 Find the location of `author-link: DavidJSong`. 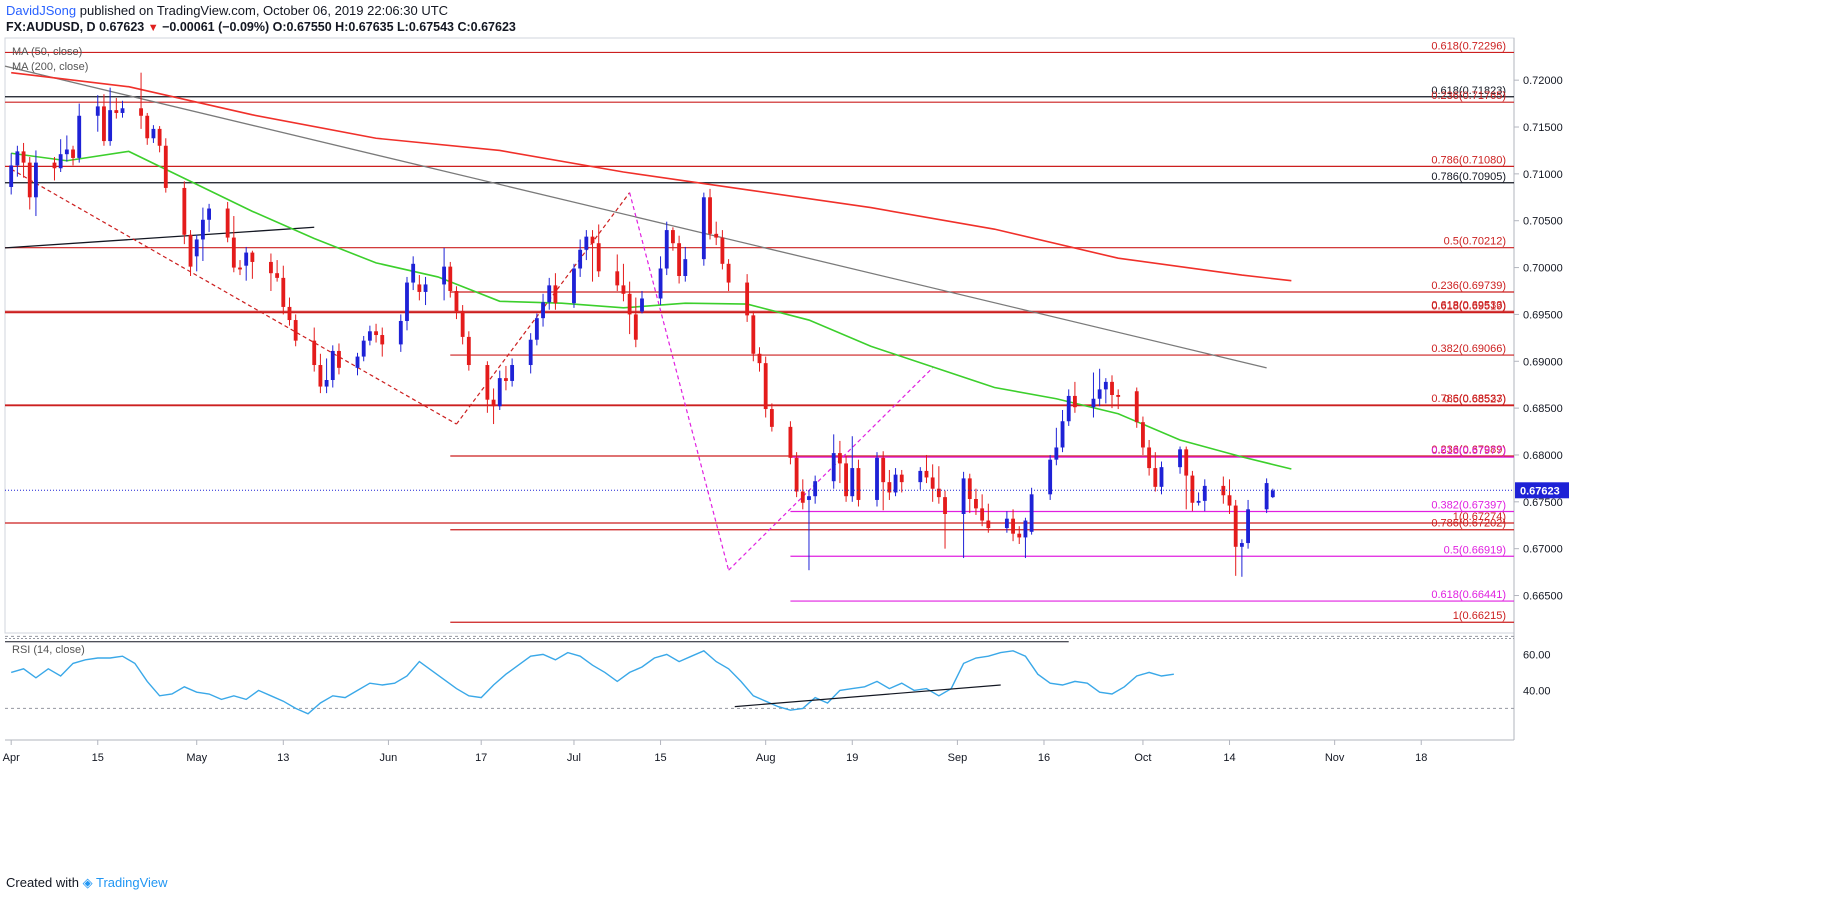

author-link: DavidJSong is located at coordinates (41, 10).